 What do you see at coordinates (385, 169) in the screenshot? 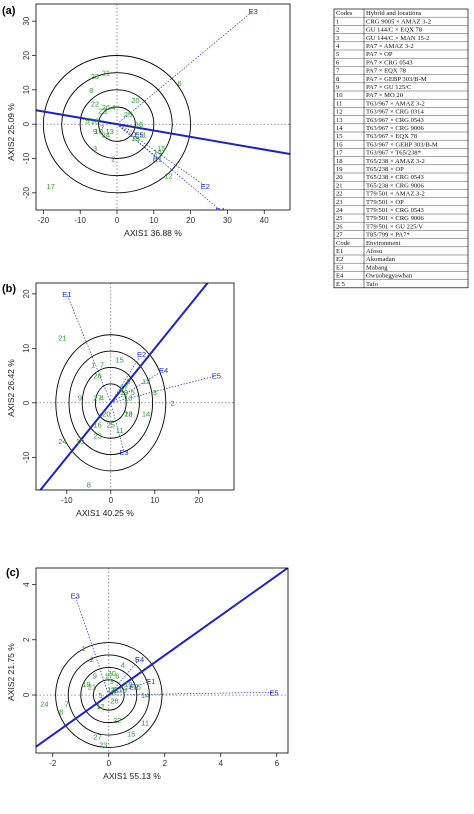
I see `legend-table-name: T65/238 × OP` at bounding box center [385, 169].